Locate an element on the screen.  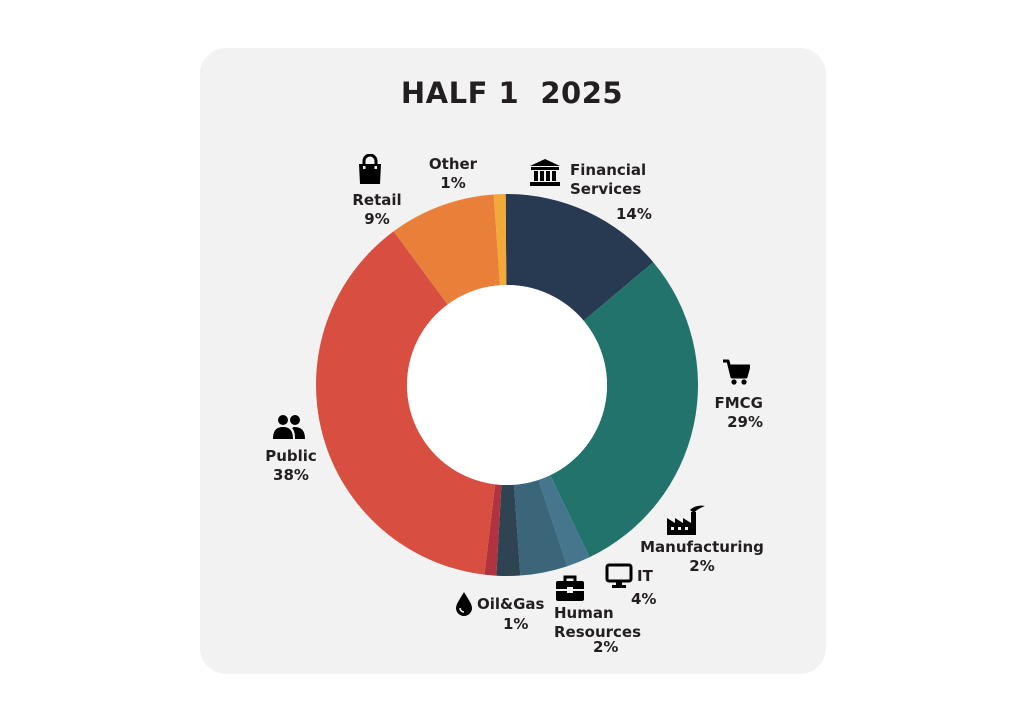
shopping-cart-icon is located at coordinates (736, 372).